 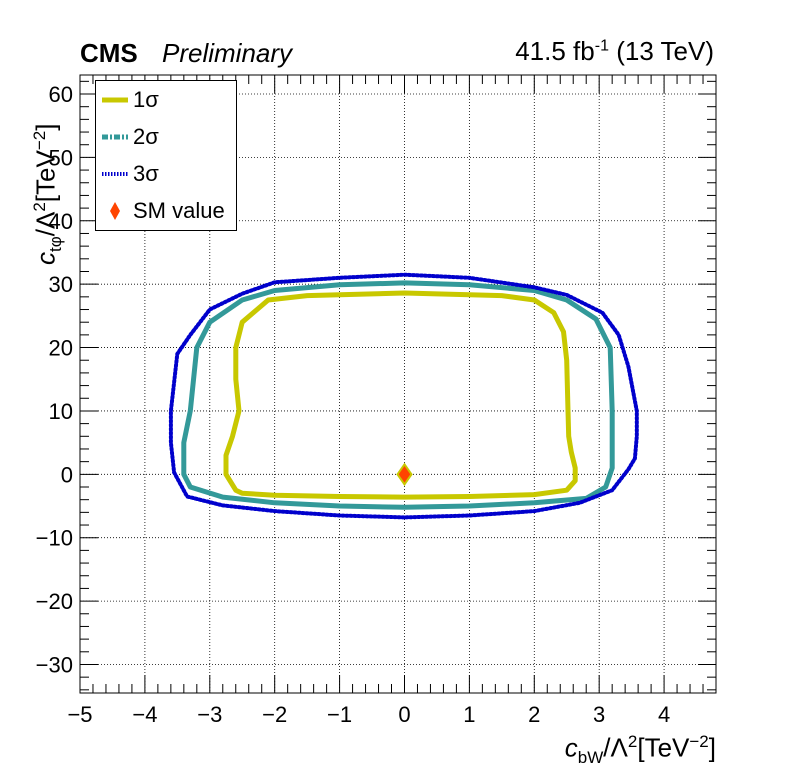 I want to click on legend-sm-diamond-icon, so click(x=115, y=211).